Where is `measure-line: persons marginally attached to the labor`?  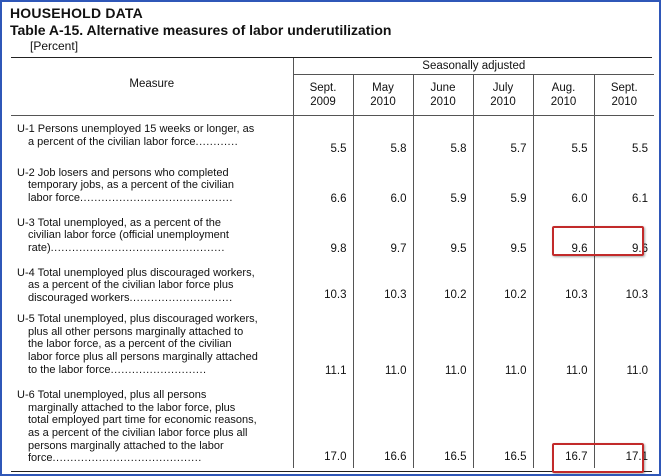 measure-line: persons marginally attached to the labor is located at coordinates (153, 446).